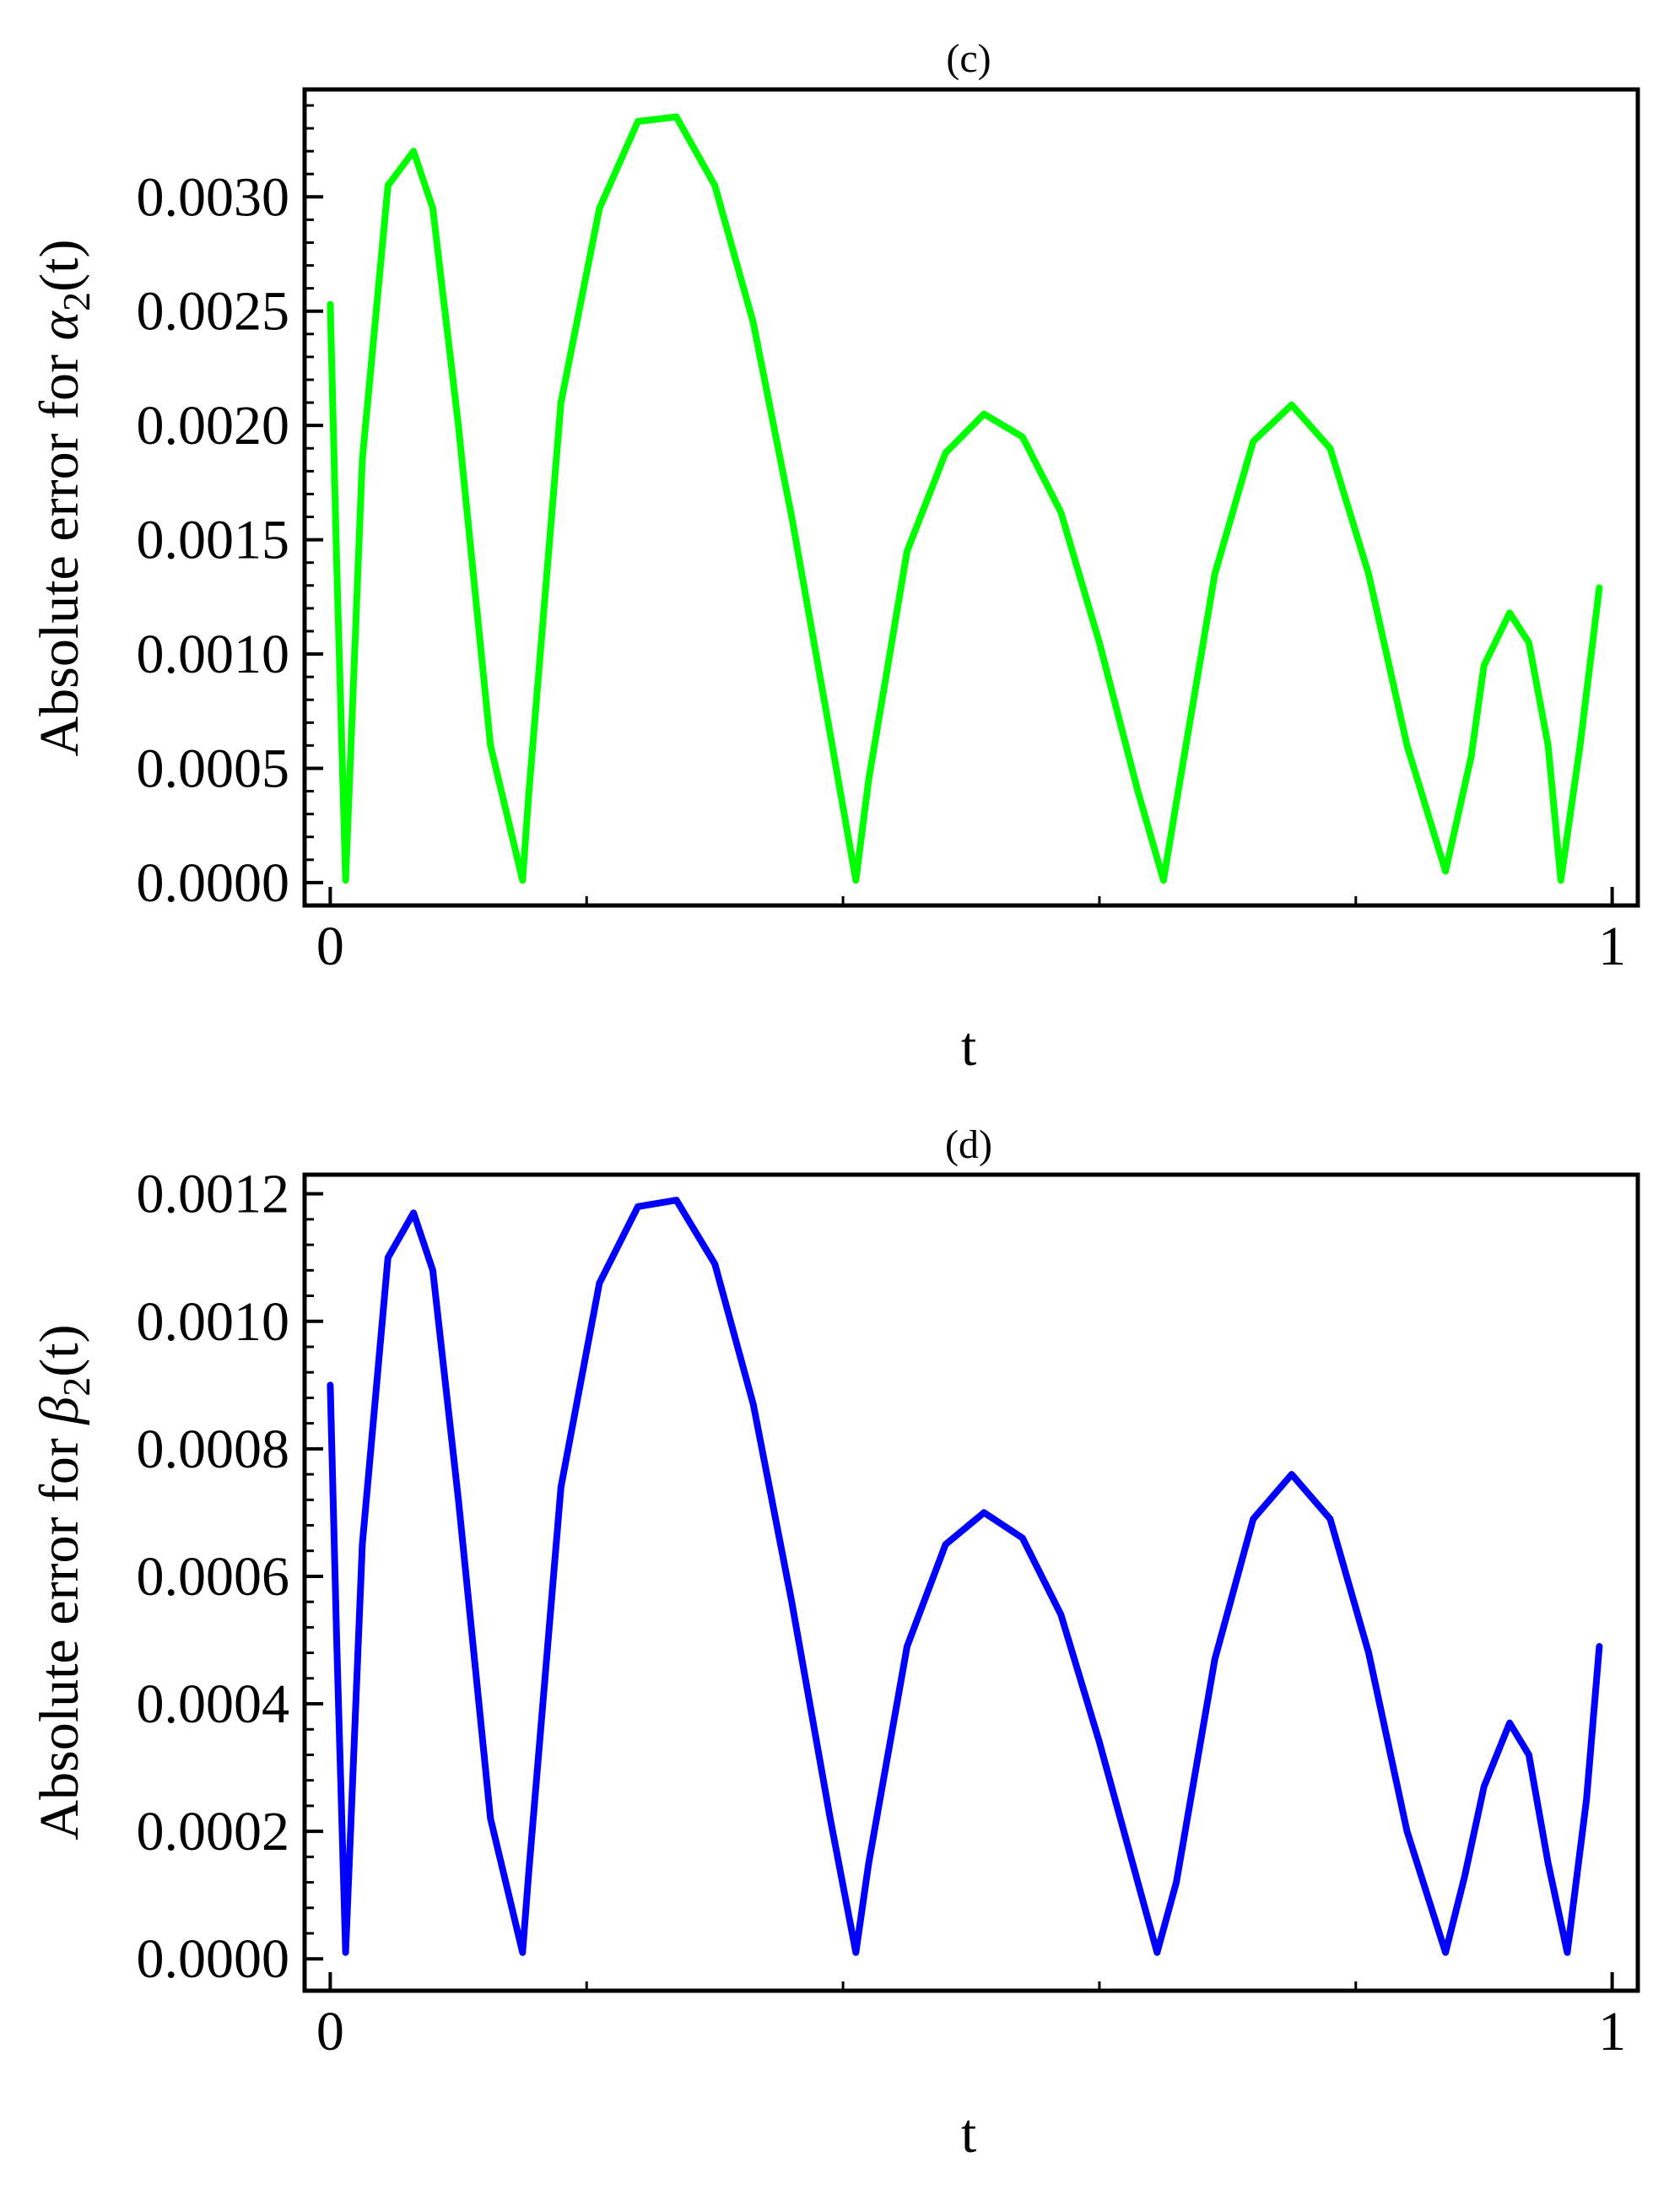 Image resolution: width=1680 pixels, height=2200 pixels. Describe the element at coordinates (213, 197) in the screenshot. I see `y-tick-label: 0.0030` at that location.